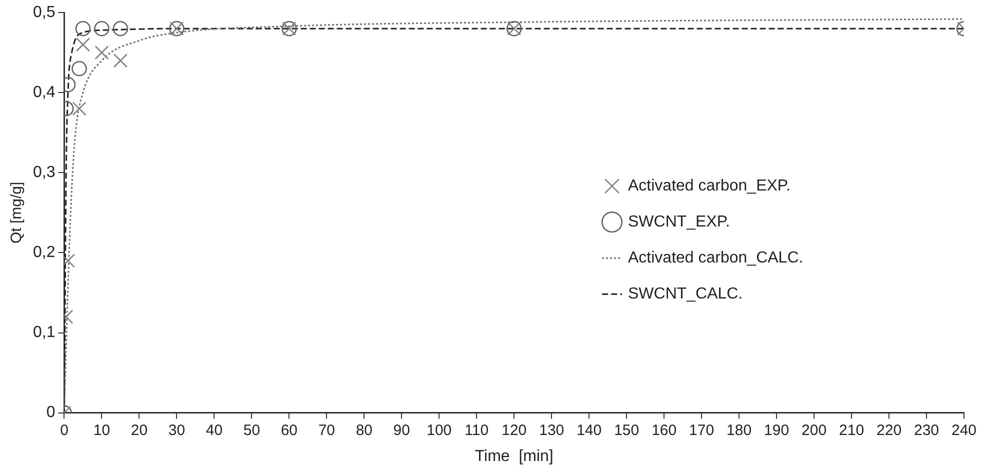 The width and height of the screenshot is (982, 472). Describe the element at coordinates (44, 333) in the screenshot. I see `y-tick-label: 0,1` at that location.